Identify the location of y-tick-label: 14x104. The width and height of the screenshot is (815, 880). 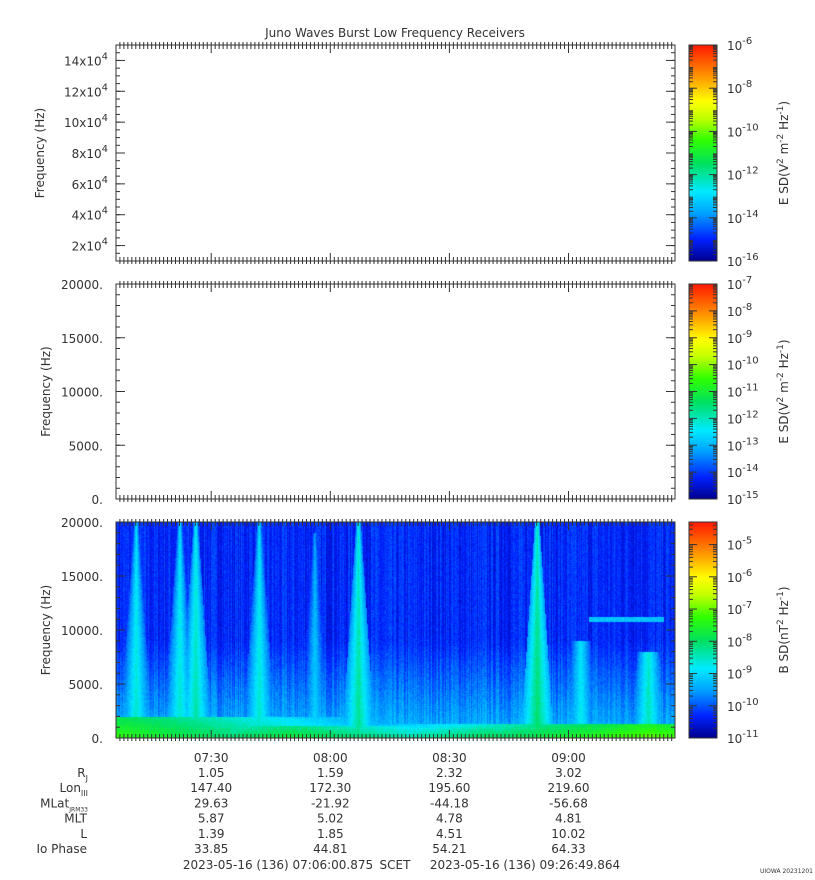
(86, 59).